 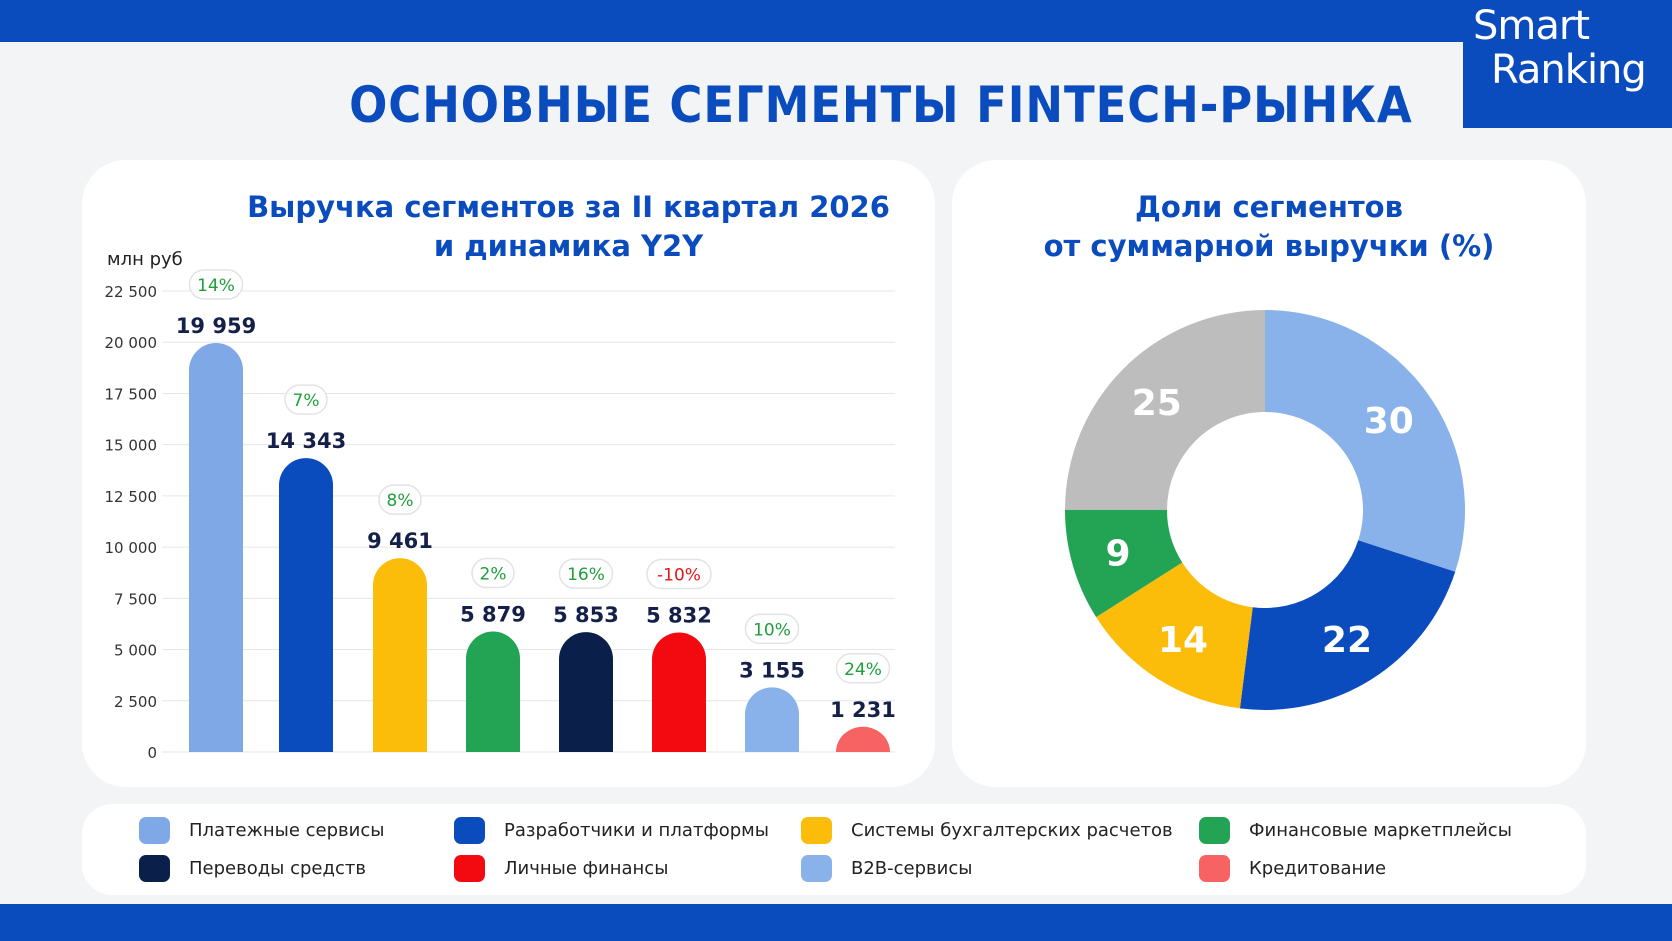 I want to click on logo-line-2: Ranking, so click(x=1569, y=70).